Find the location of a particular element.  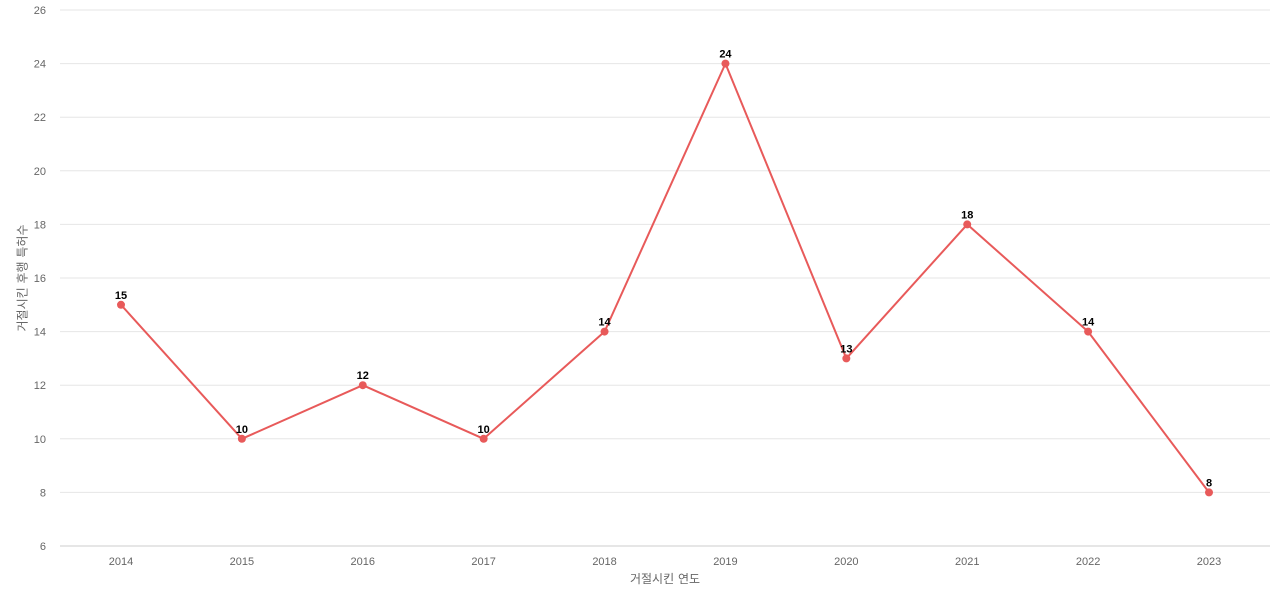

x-axis-ticks: 2014 2015 2016 2017 2018 2019 2020 2021 2022 2023 is located at coordinates (665, 562).